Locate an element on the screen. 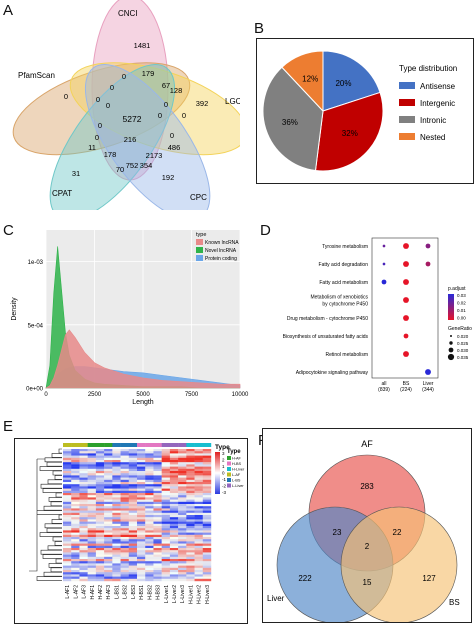 Image resolution: width=474 pixels, height=628 pixels. legend-title: type is located at coordinates (201, 235).